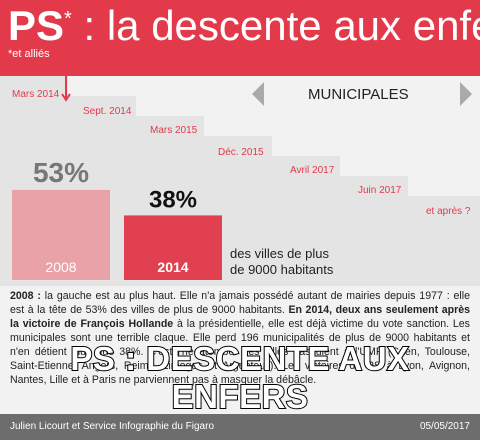  Describe the element at coordinates (68, 19) in the screenshot. I see `title-mark: *` at that location.